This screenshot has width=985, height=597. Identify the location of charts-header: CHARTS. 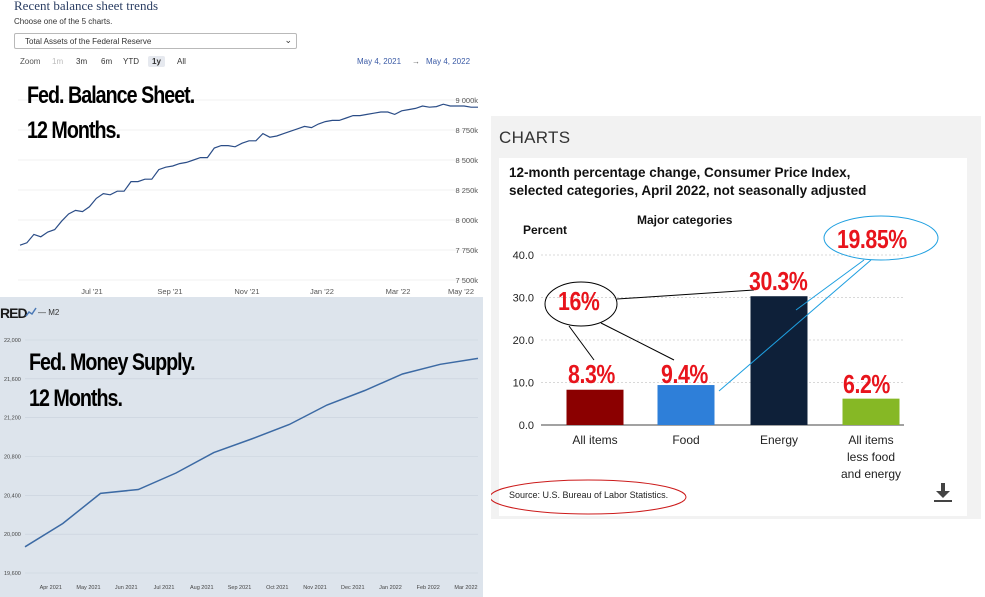
(535, 137).